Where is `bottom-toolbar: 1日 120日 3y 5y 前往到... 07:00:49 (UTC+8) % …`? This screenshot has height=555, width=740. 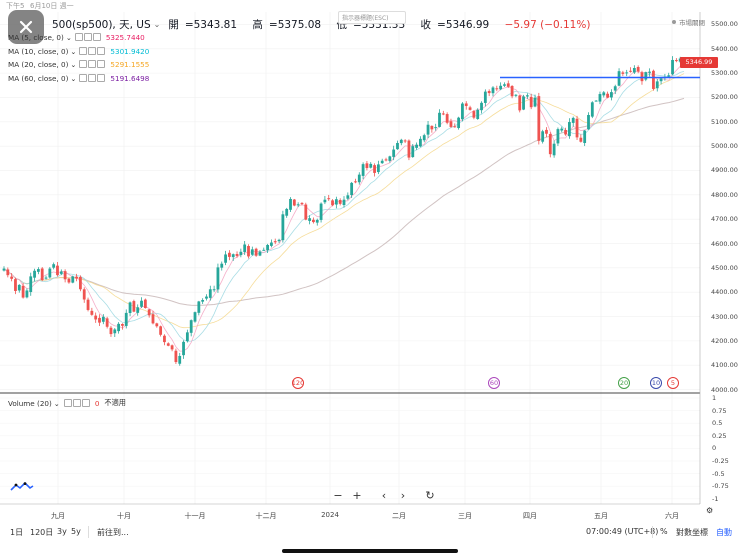
bottom-toolbar: 1日 120日 3y 5y 前往到... 07:00:49 (UTC+8) % … is located at coordinates (370, 532).